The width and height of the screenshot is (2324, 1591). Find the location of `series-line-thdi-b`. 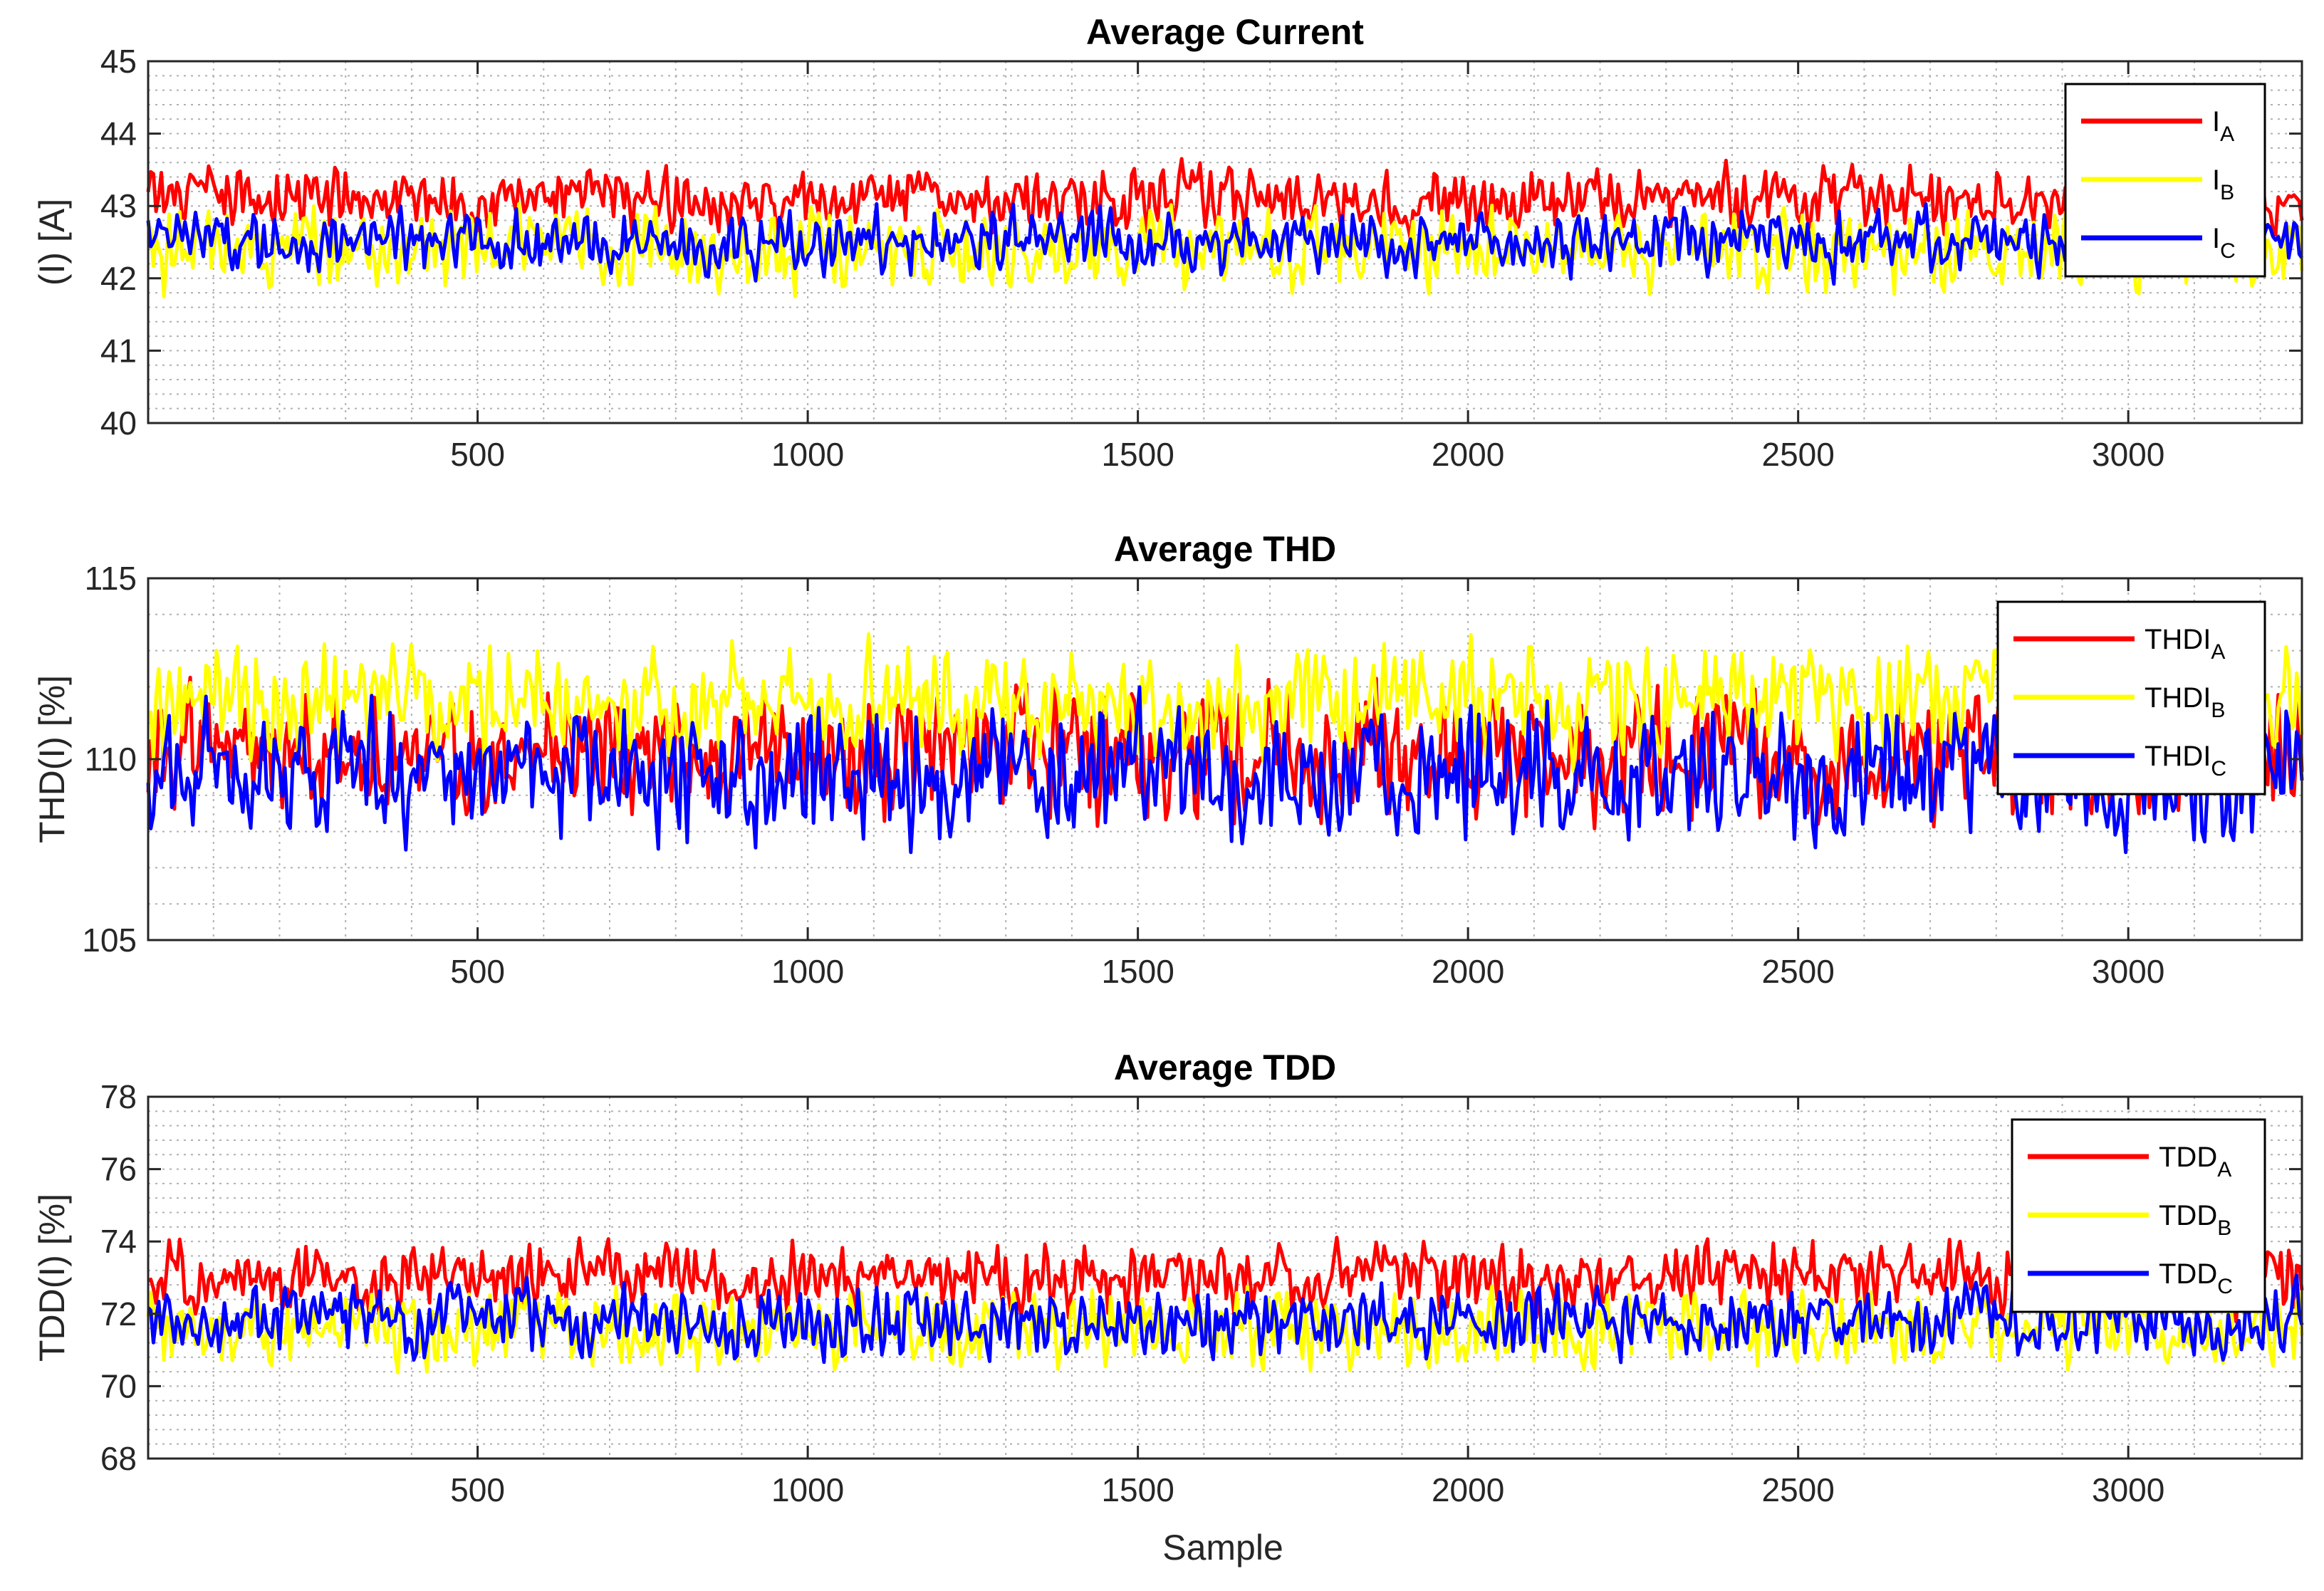

series-line-thdi-b is located at coordinates (1225, 702).